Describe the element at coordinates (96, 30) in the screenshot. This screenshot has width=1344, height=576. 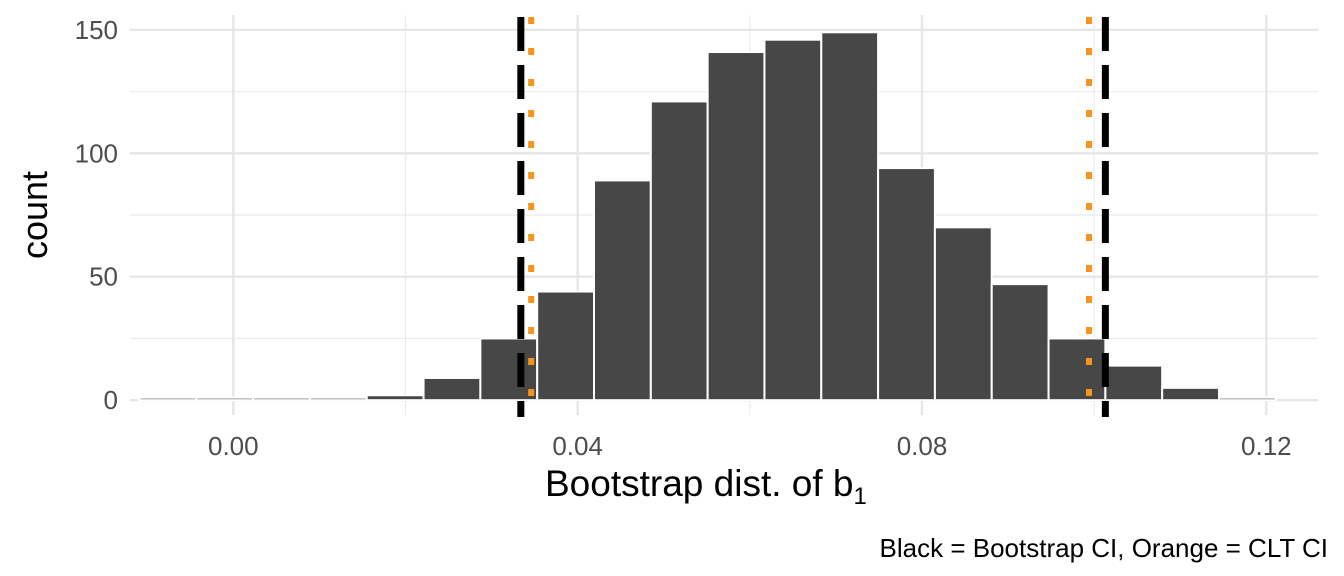
I see `y-tick-label: 150` at that location.